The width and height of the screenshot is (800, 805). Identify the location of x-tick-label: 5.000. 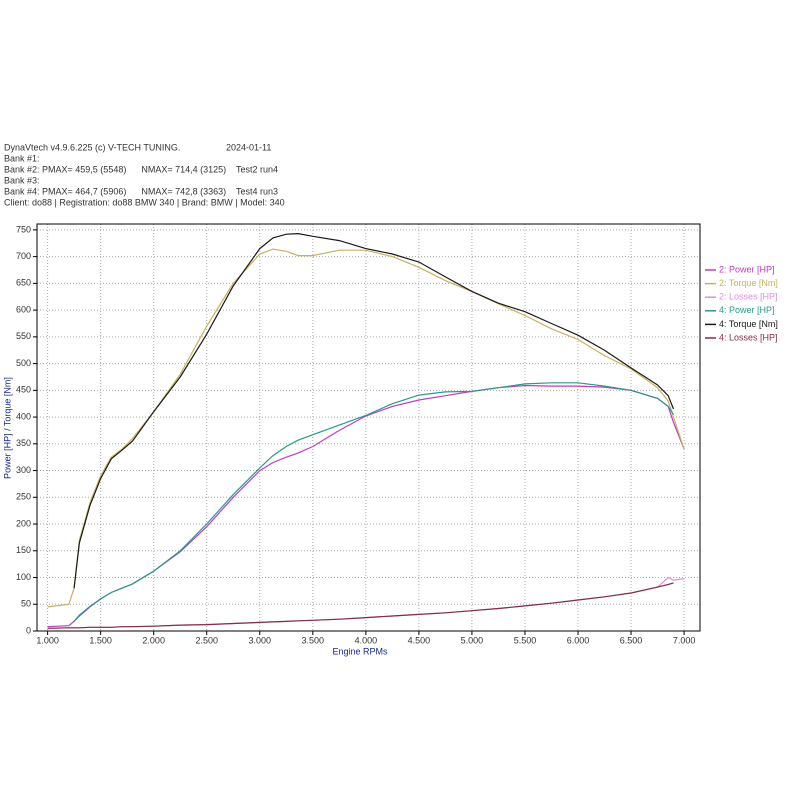
(472, 640).